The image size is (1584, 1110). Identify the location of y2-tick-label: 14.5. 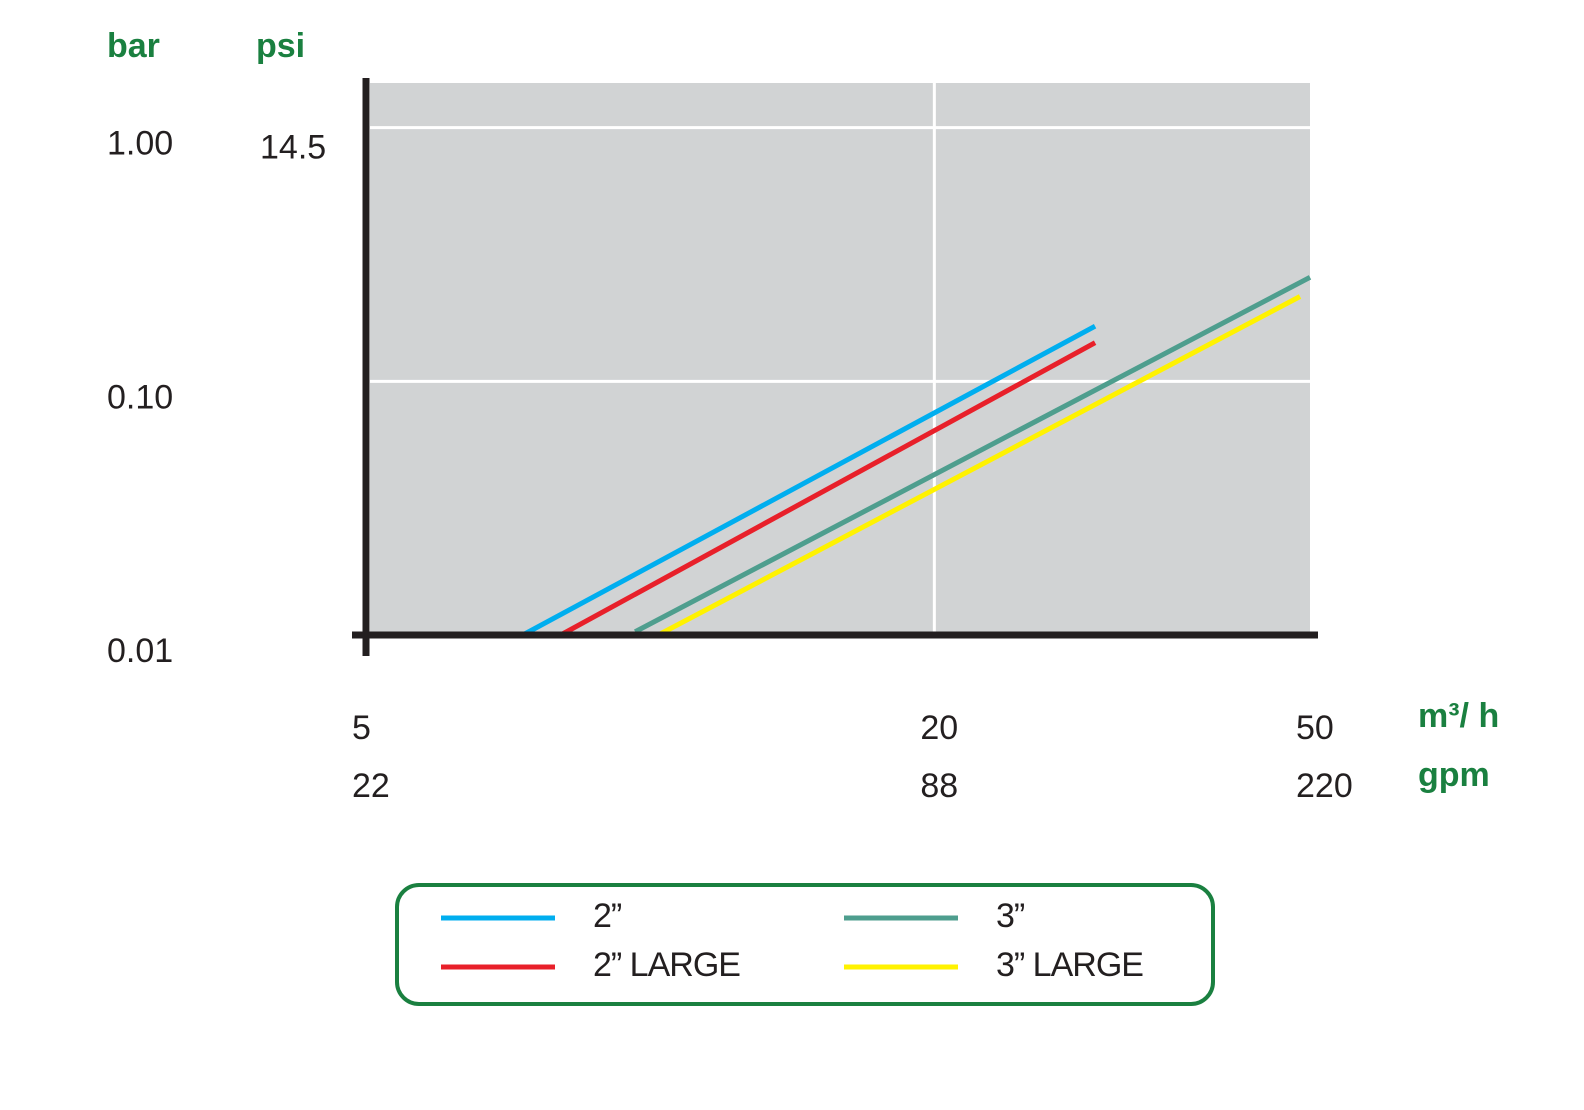
(293, 148).